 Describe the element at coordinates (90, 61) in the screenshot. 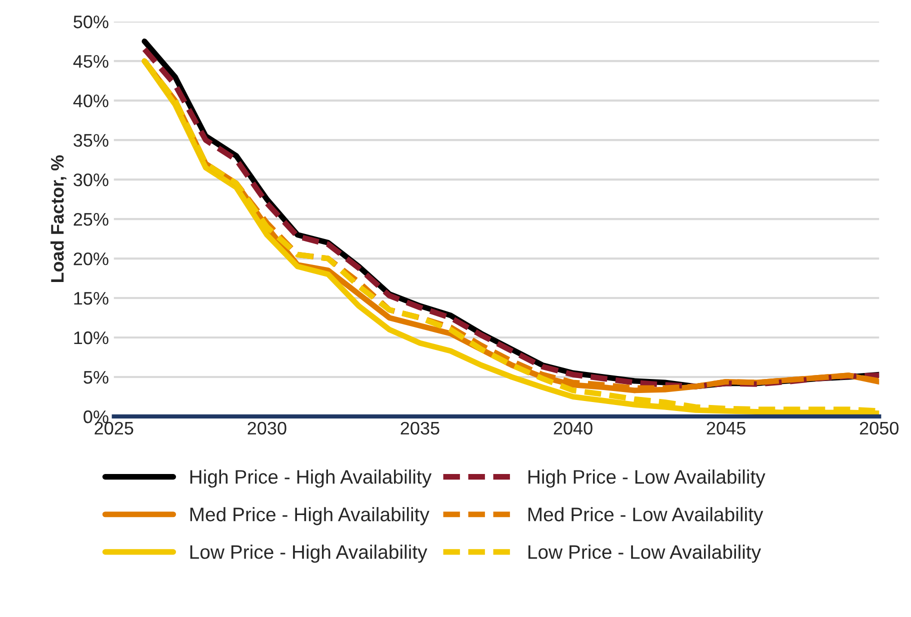

I see `y-tick-label: 45%` at that location.